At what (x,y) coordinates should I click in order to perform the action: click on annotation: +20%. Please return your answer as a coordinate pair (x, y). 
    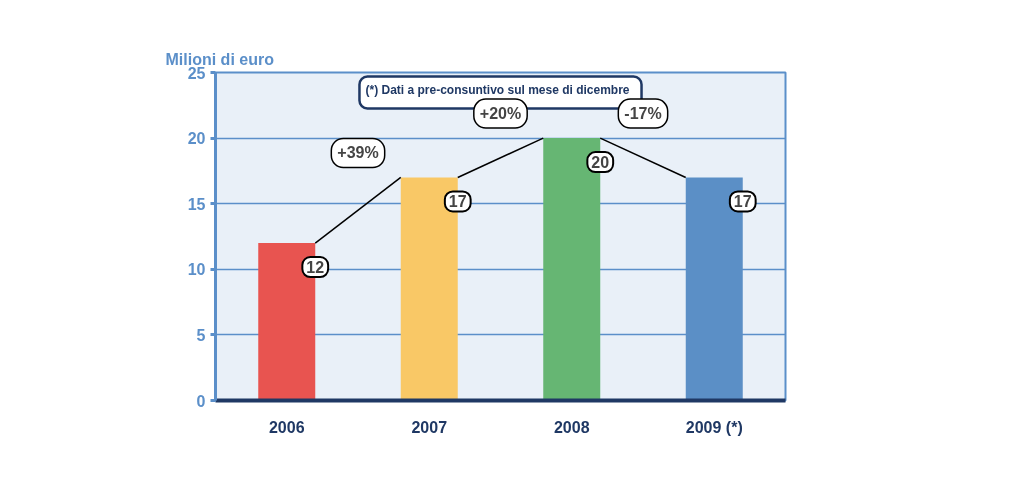
    Looking at the image, I should click on (500, 114).